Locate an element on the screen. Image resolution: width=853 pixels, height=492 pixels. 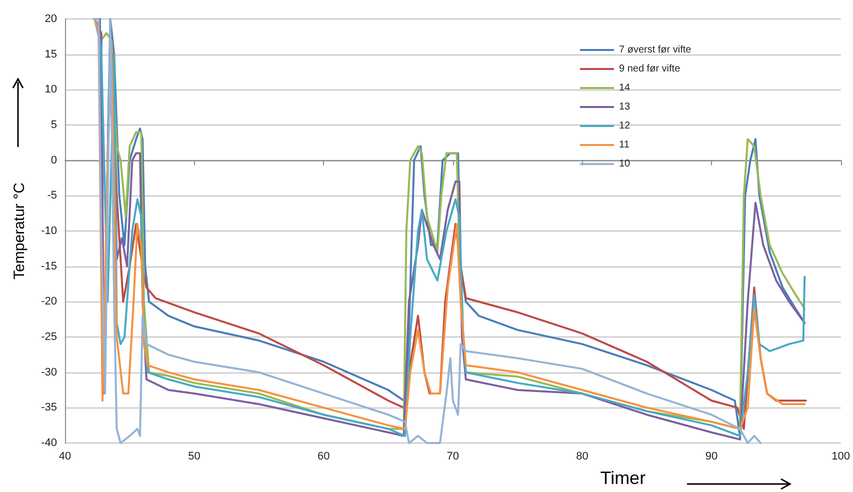
x-tick-label: 40 is located at coordinates (65, 456).